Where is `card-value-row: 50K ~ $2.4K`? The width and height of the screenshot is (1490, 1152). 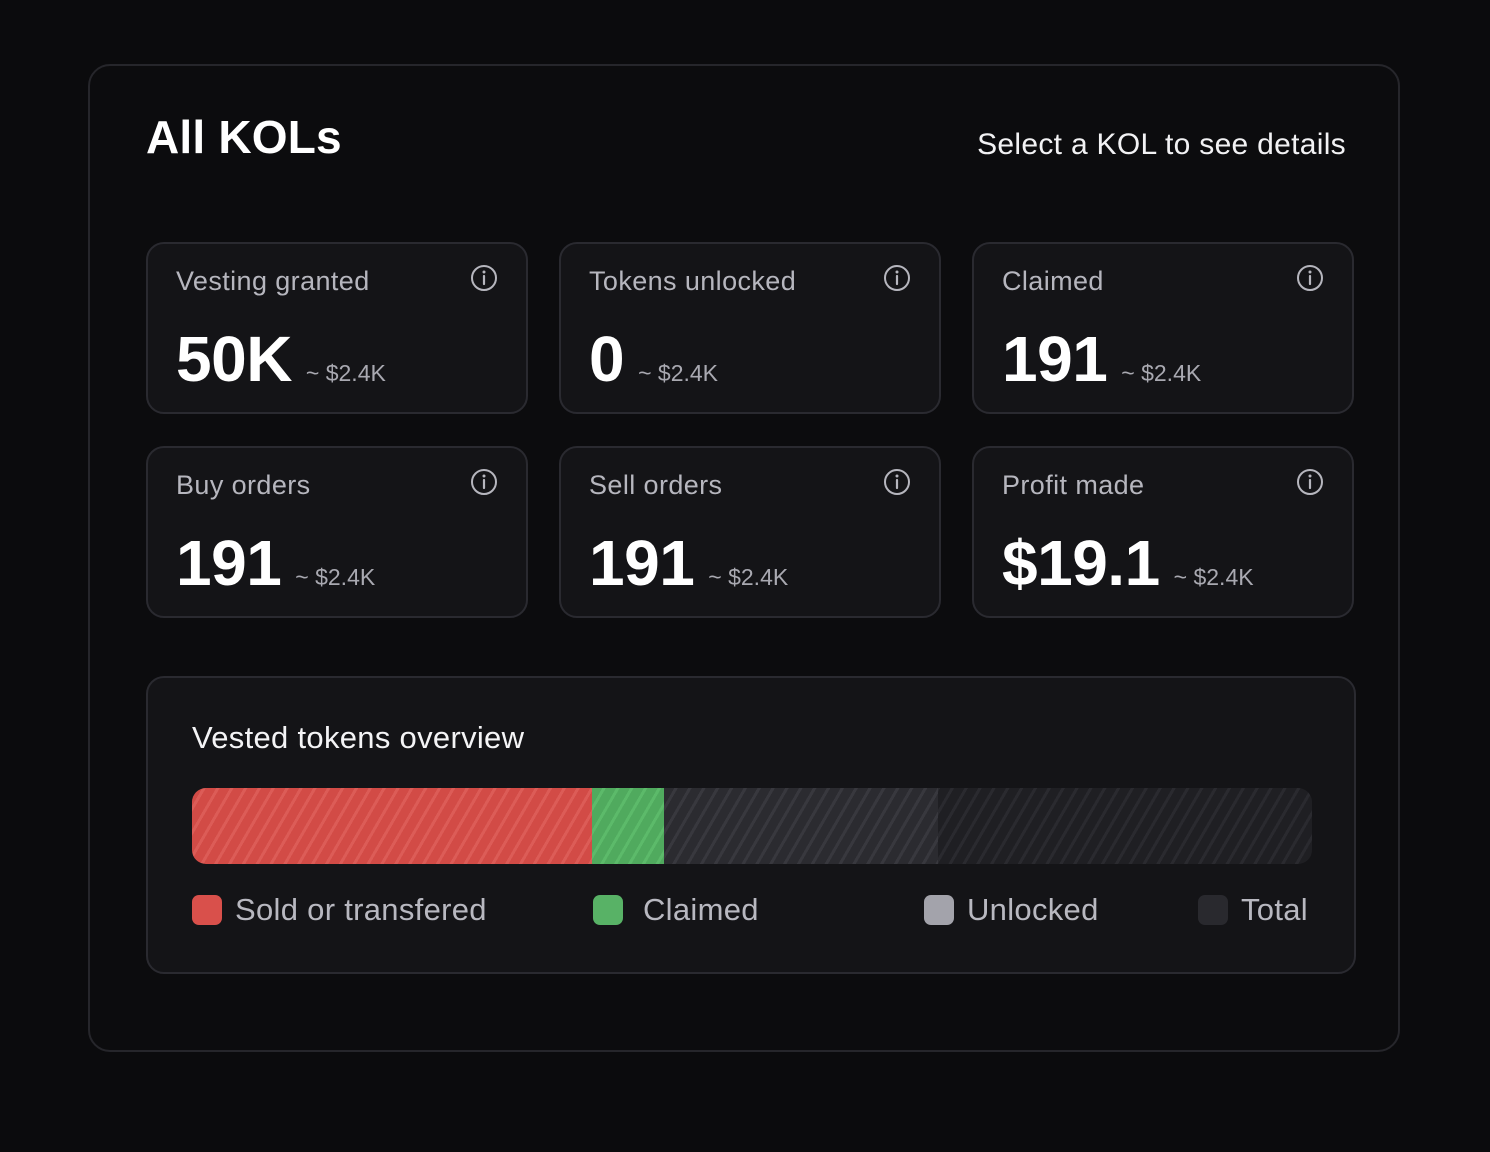
card-value-row: 50K ~ $2.4K is located at coordinates (281, 359).